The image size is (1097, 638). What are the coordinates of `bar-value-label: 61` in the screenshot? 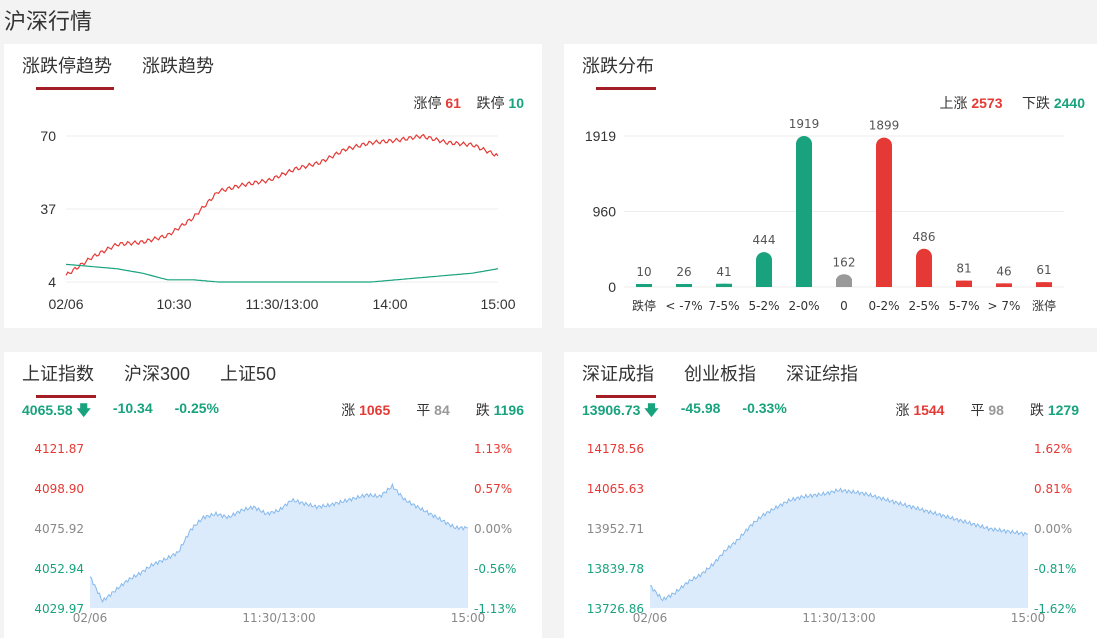 It's located at (1043, 270).